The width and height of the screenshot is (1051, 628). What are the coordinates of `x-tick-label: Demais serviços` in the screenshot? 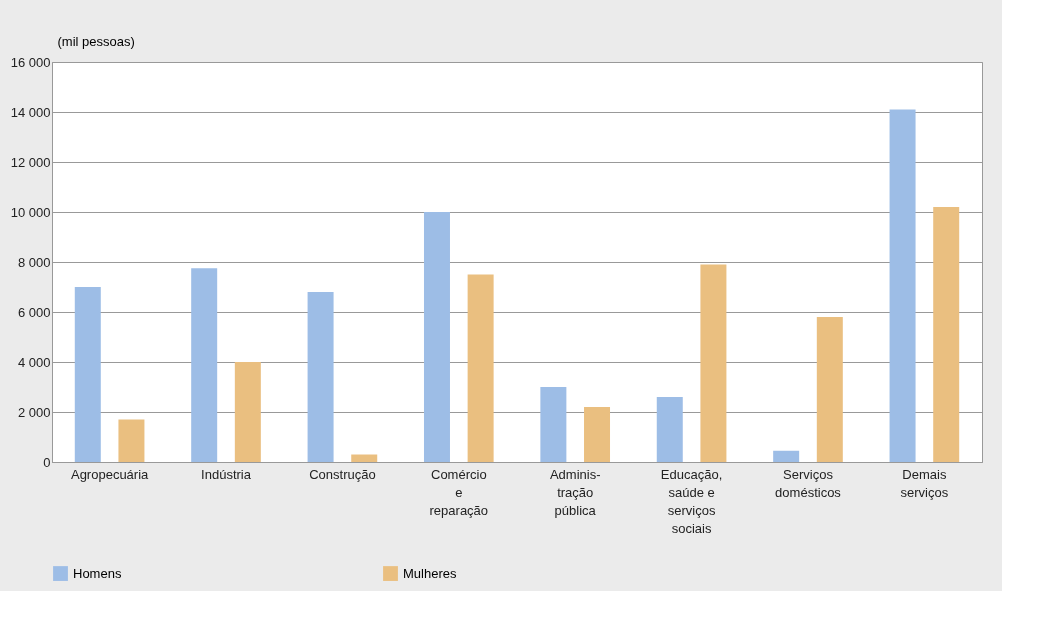 It's located at (924, 483).